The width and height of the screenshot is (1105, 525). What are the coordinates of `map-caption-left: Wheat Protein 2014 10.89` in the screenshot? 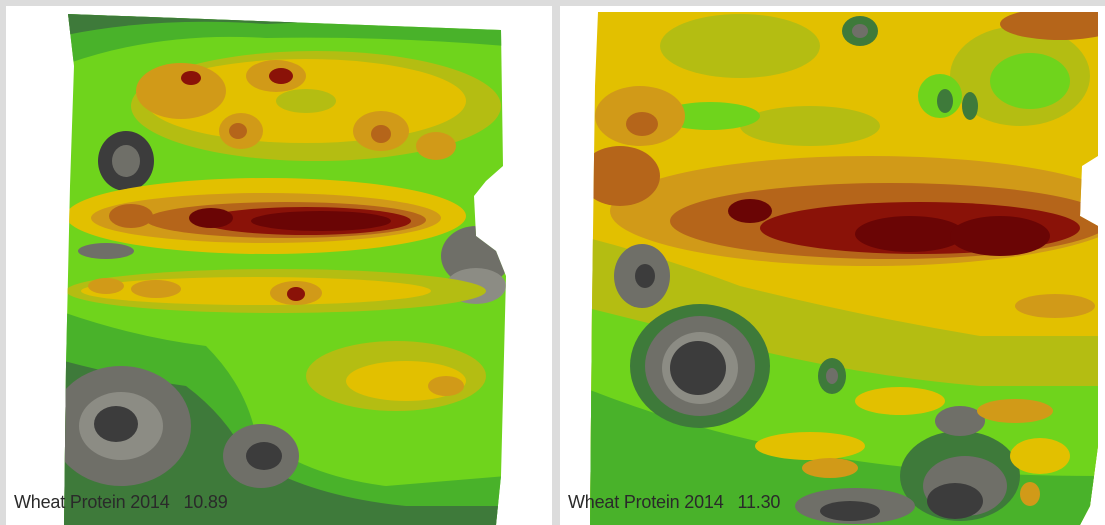 It's located at (121, 502).